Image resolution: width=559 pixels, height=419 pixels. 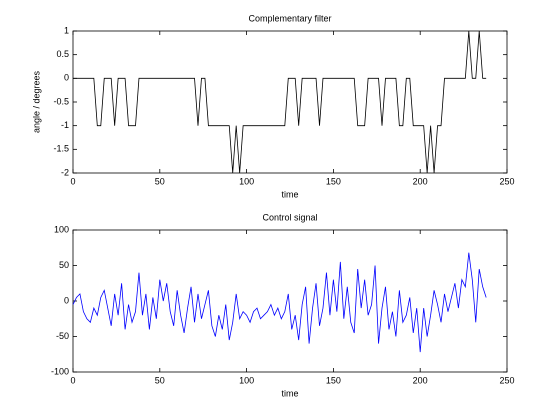 What do you see at coordinates (61, 149) in the screenshot?
I see `y-tick-label: -1.5` at bounding box center [61, 149].